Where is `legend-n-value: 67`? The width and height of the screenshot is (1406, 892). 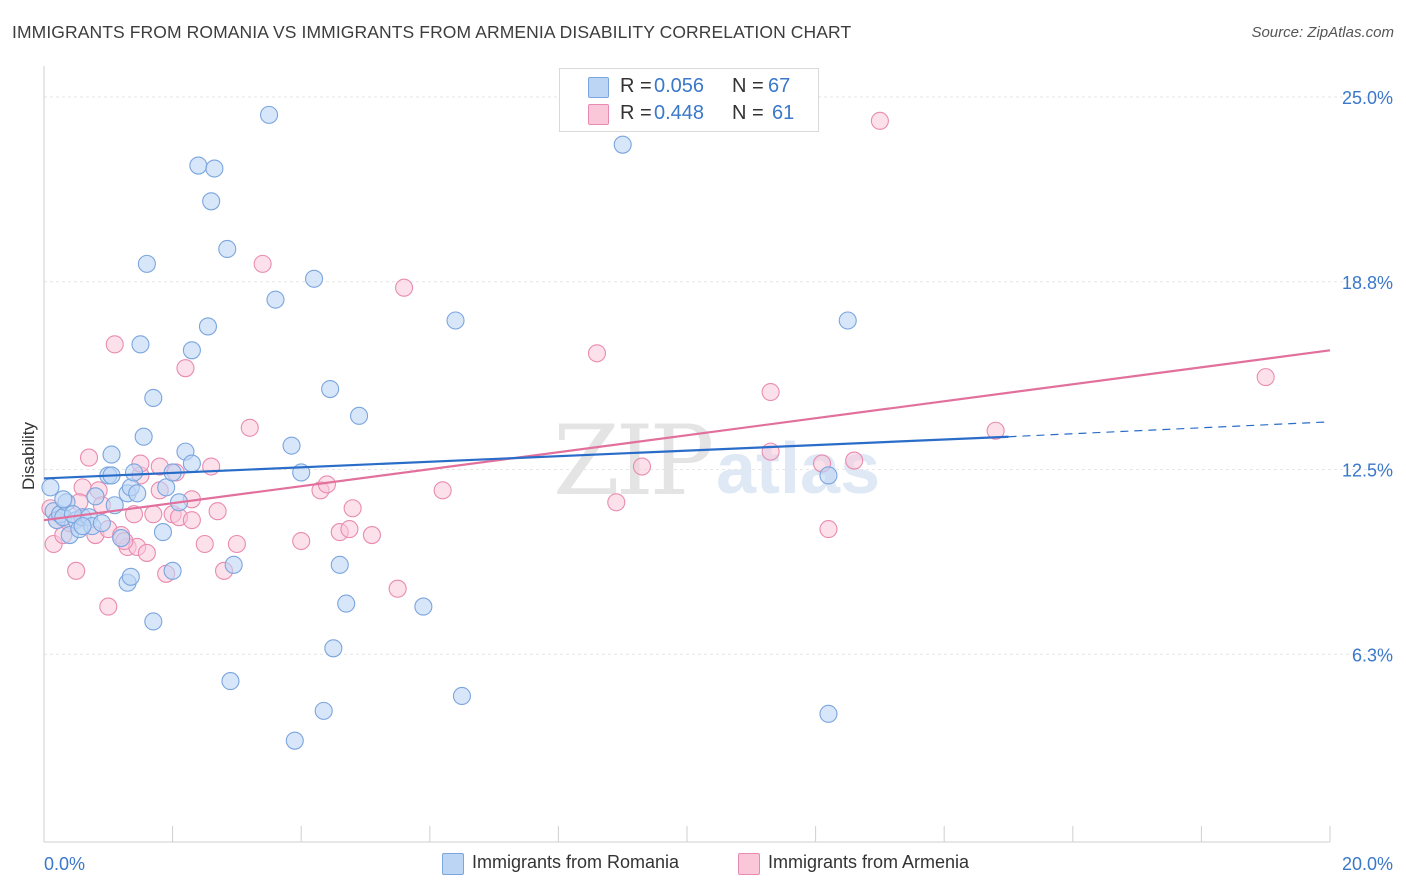 legend-n-value: 67 is located at coordinates (779, 86).